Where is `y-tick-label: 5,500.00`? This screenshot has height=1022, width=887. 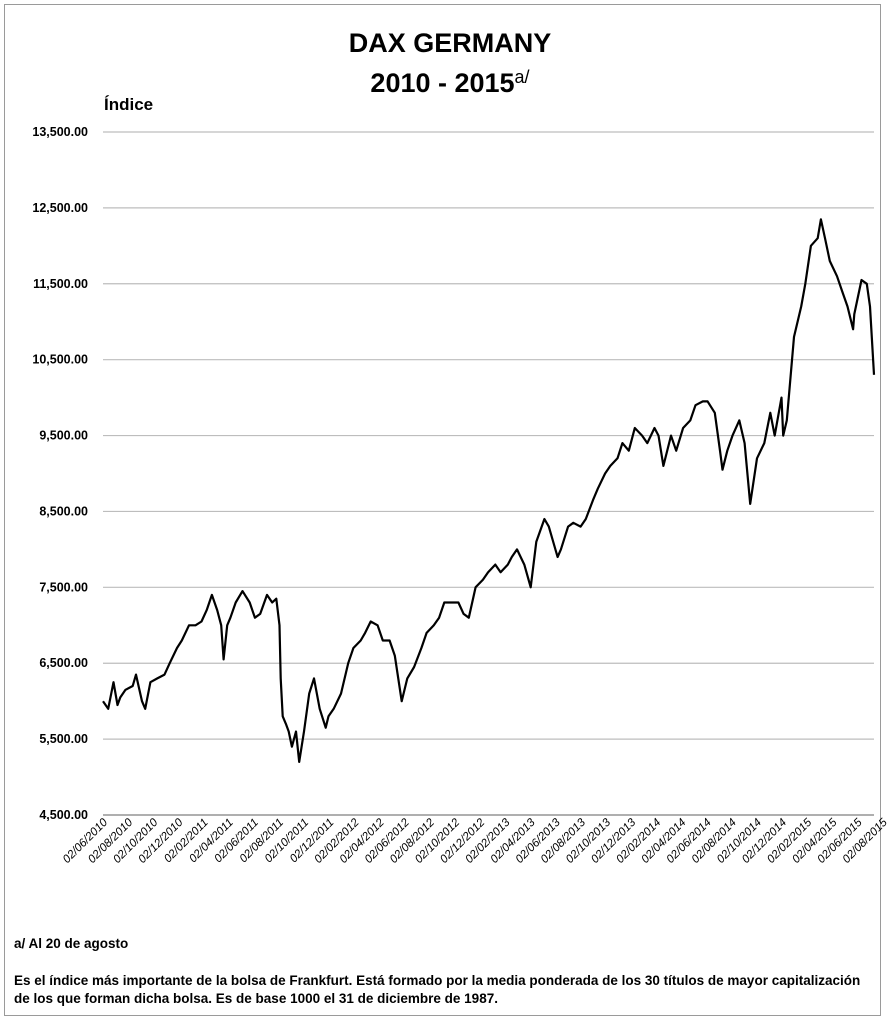 y-tick-label: 5,500.00 is located at coordinates (63, 739).